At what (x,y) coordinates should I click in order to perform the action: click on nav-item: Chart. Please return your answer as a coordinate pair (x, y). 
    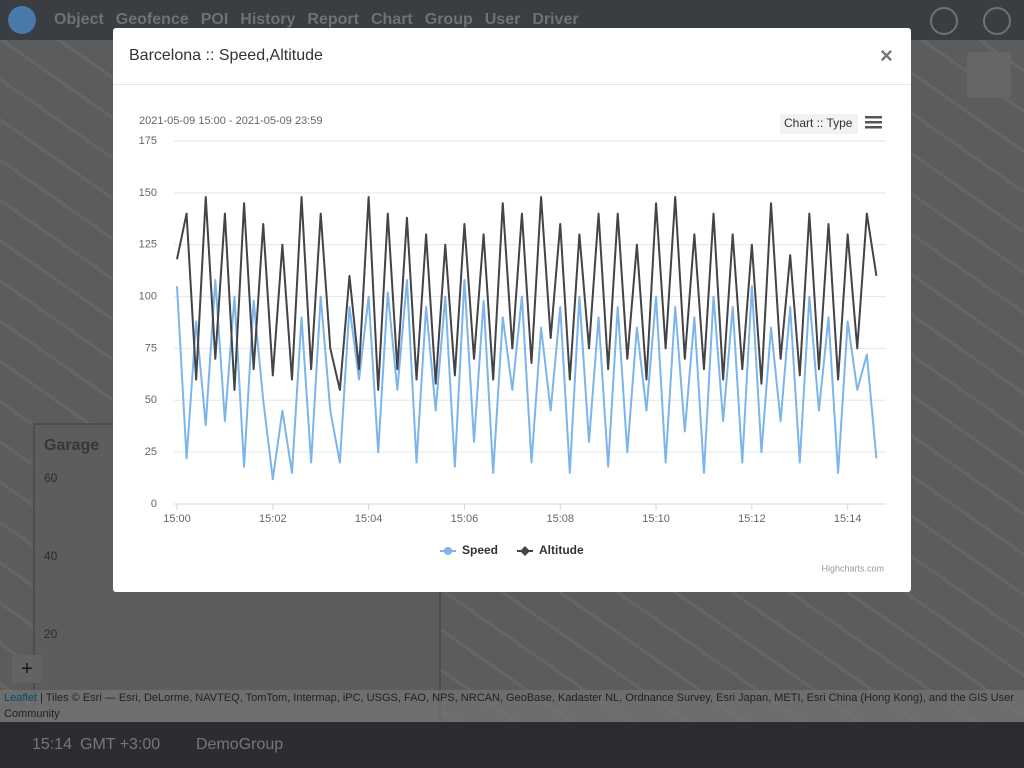
    Looking at the image, I should click on (391, 19).